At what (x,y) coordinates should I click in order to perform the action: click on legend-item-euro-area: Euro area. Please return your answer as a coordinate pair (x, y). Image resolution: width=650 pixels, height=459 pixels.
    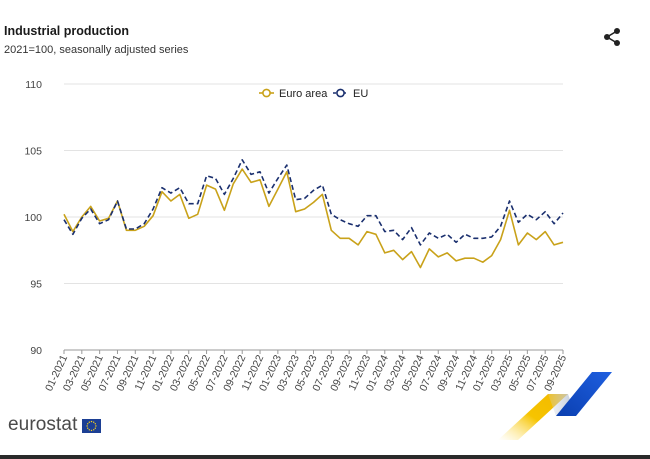
    Looking at the image, I should click on (303, 94).